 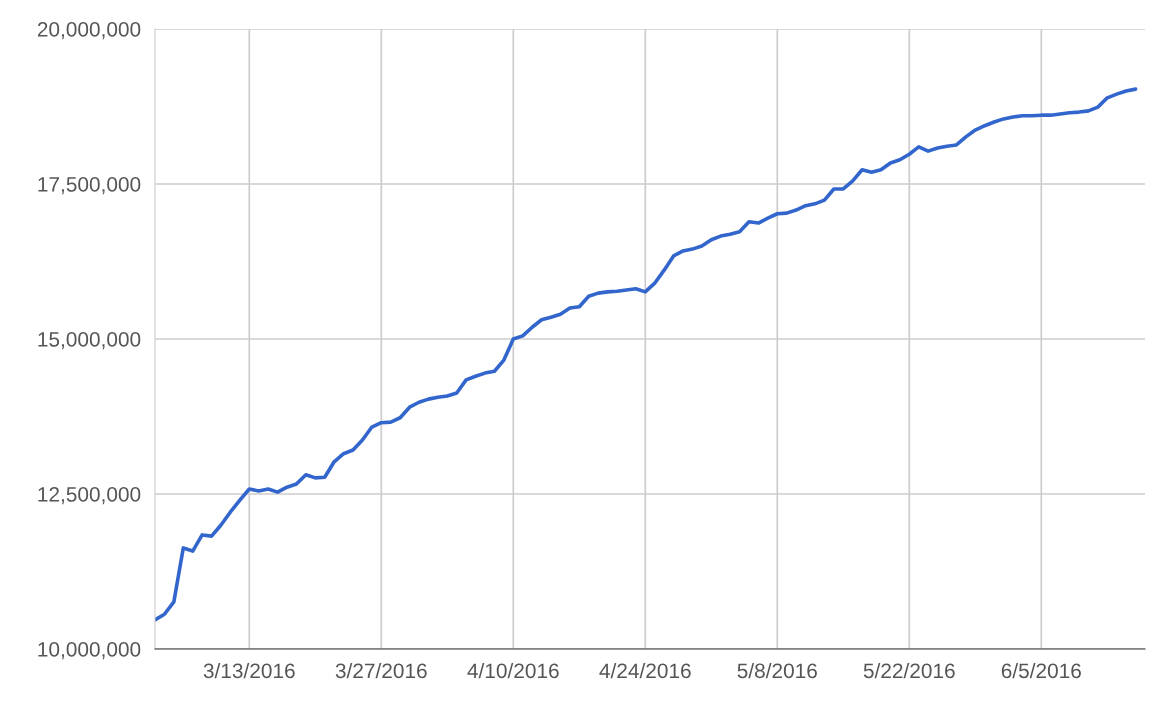 What do you see at coordinates (89, 651) in the screenshot?
I see `y-tick-label: 10,000,000` at bounding box center [89, 651].